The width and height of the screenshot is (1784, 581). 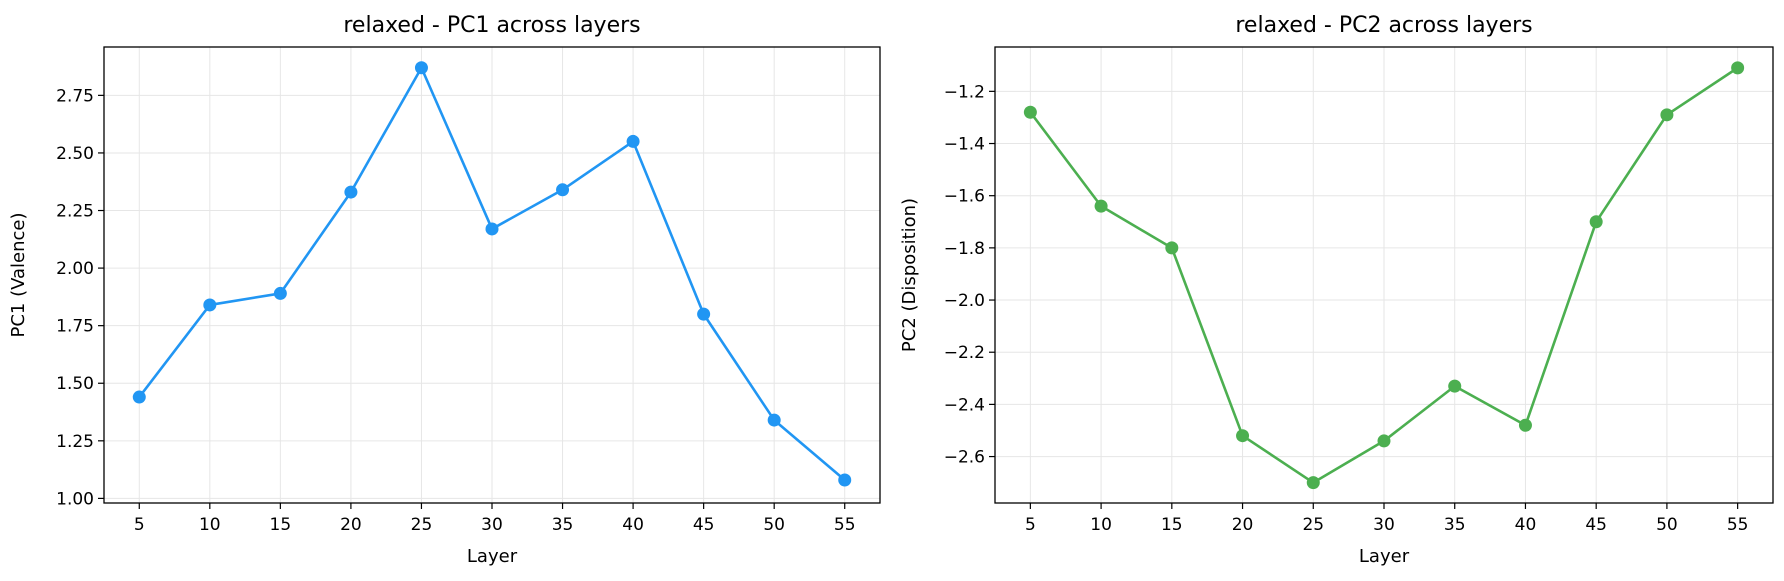 What do you see at coordinates (633, 525) in the screenshot?
I see `pc1-x-tick-label: 40` at bounding box center [633, 525].